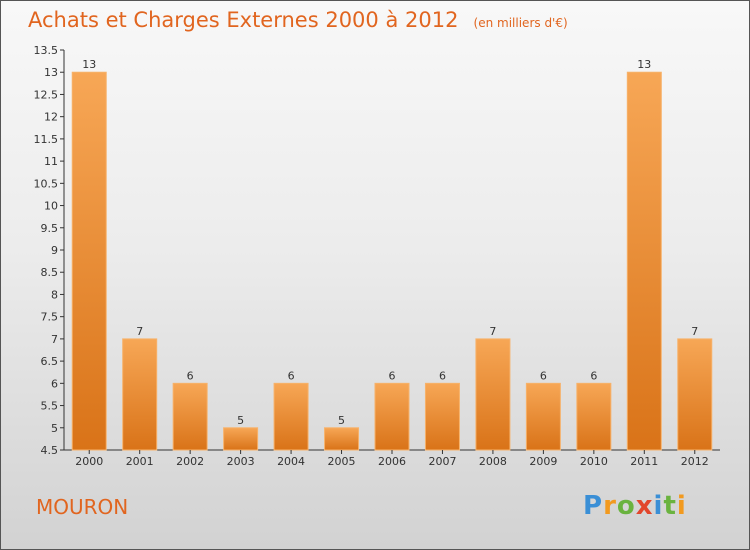 This screenshot has height=550, width=750. Describe the element at coordinates (51, 161) in the screenshot. I see `y-tick-label: 11` at that location.